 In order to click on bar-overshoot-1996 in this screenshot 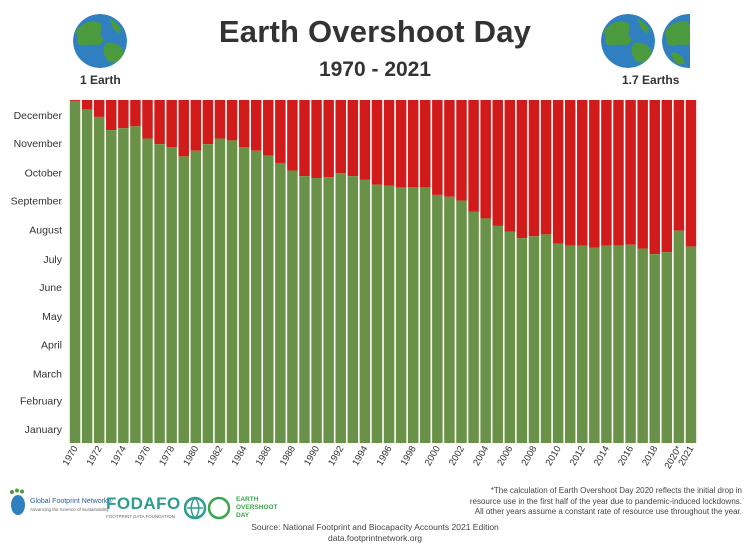, I will do `click(389, 143)`.